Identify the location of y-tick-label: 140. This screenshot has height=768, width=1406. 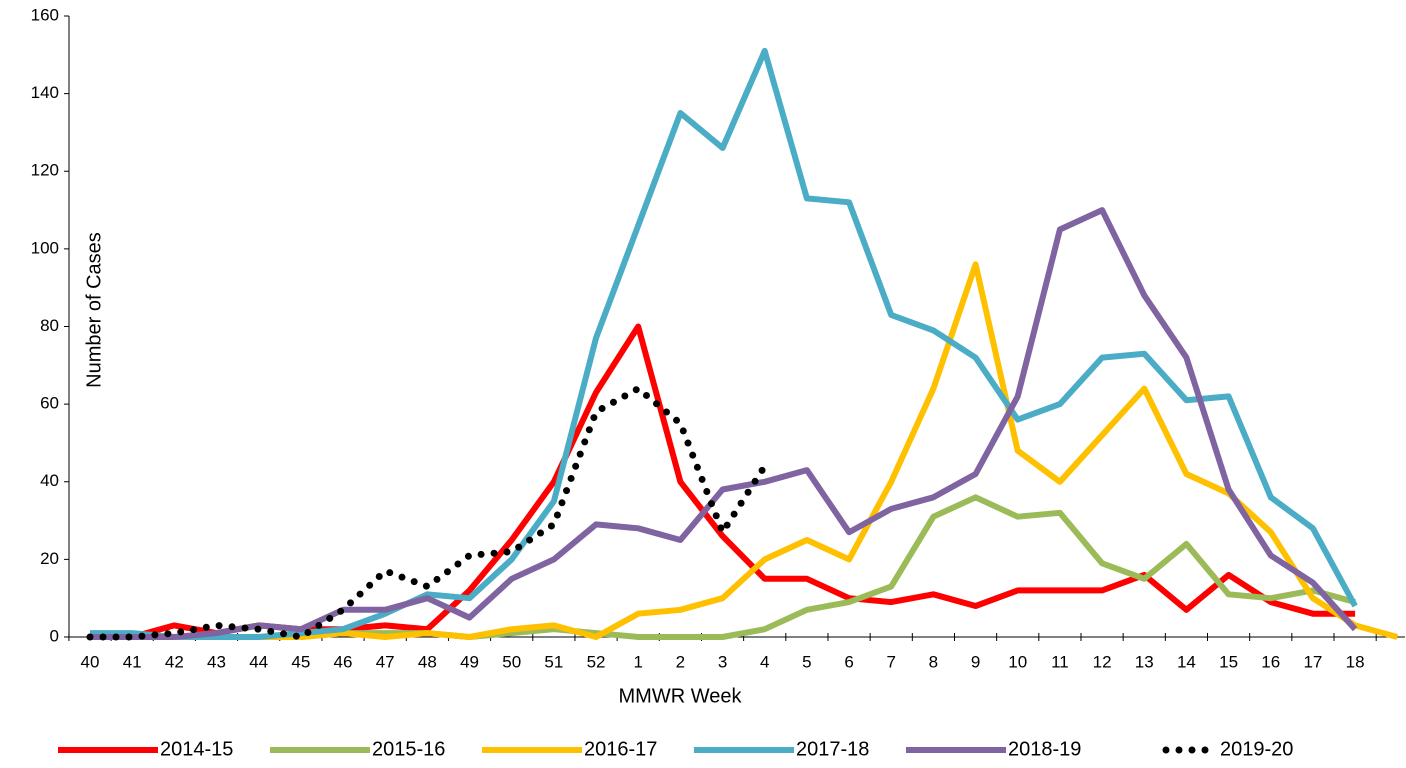
(45, 92).